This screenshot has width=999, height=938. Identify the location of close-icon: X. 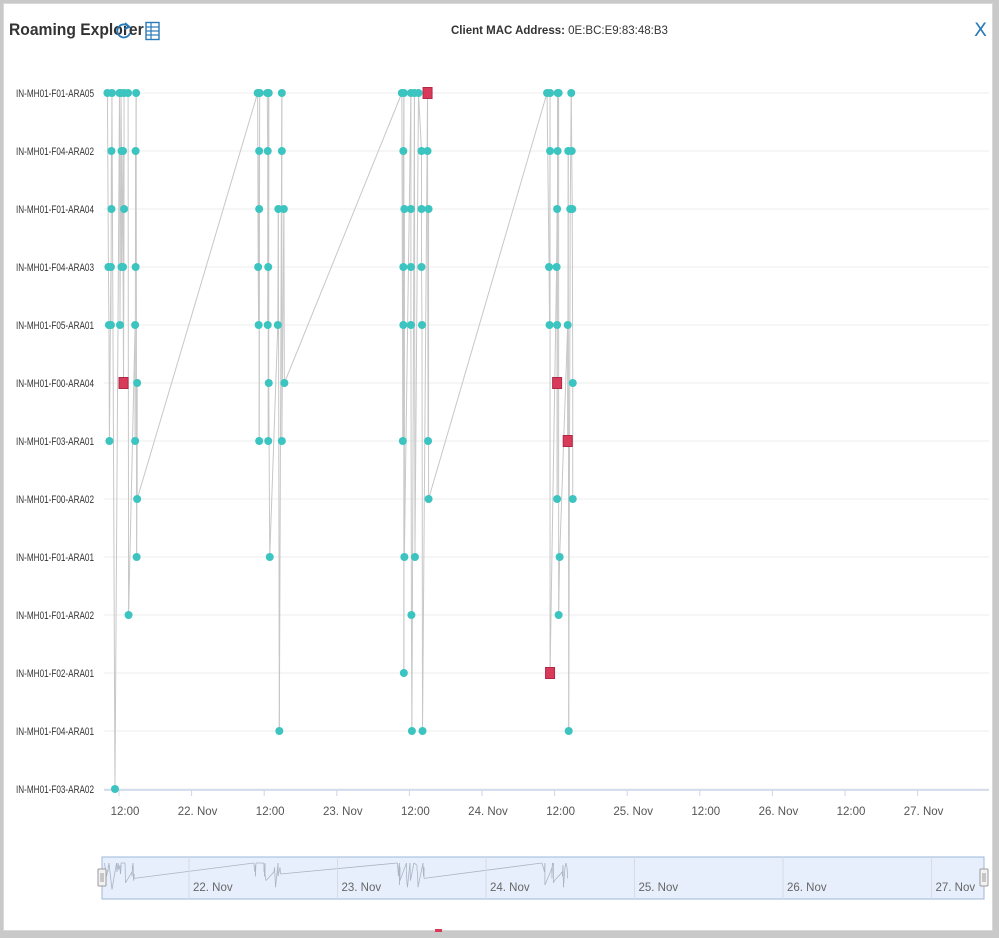
(981, 30).